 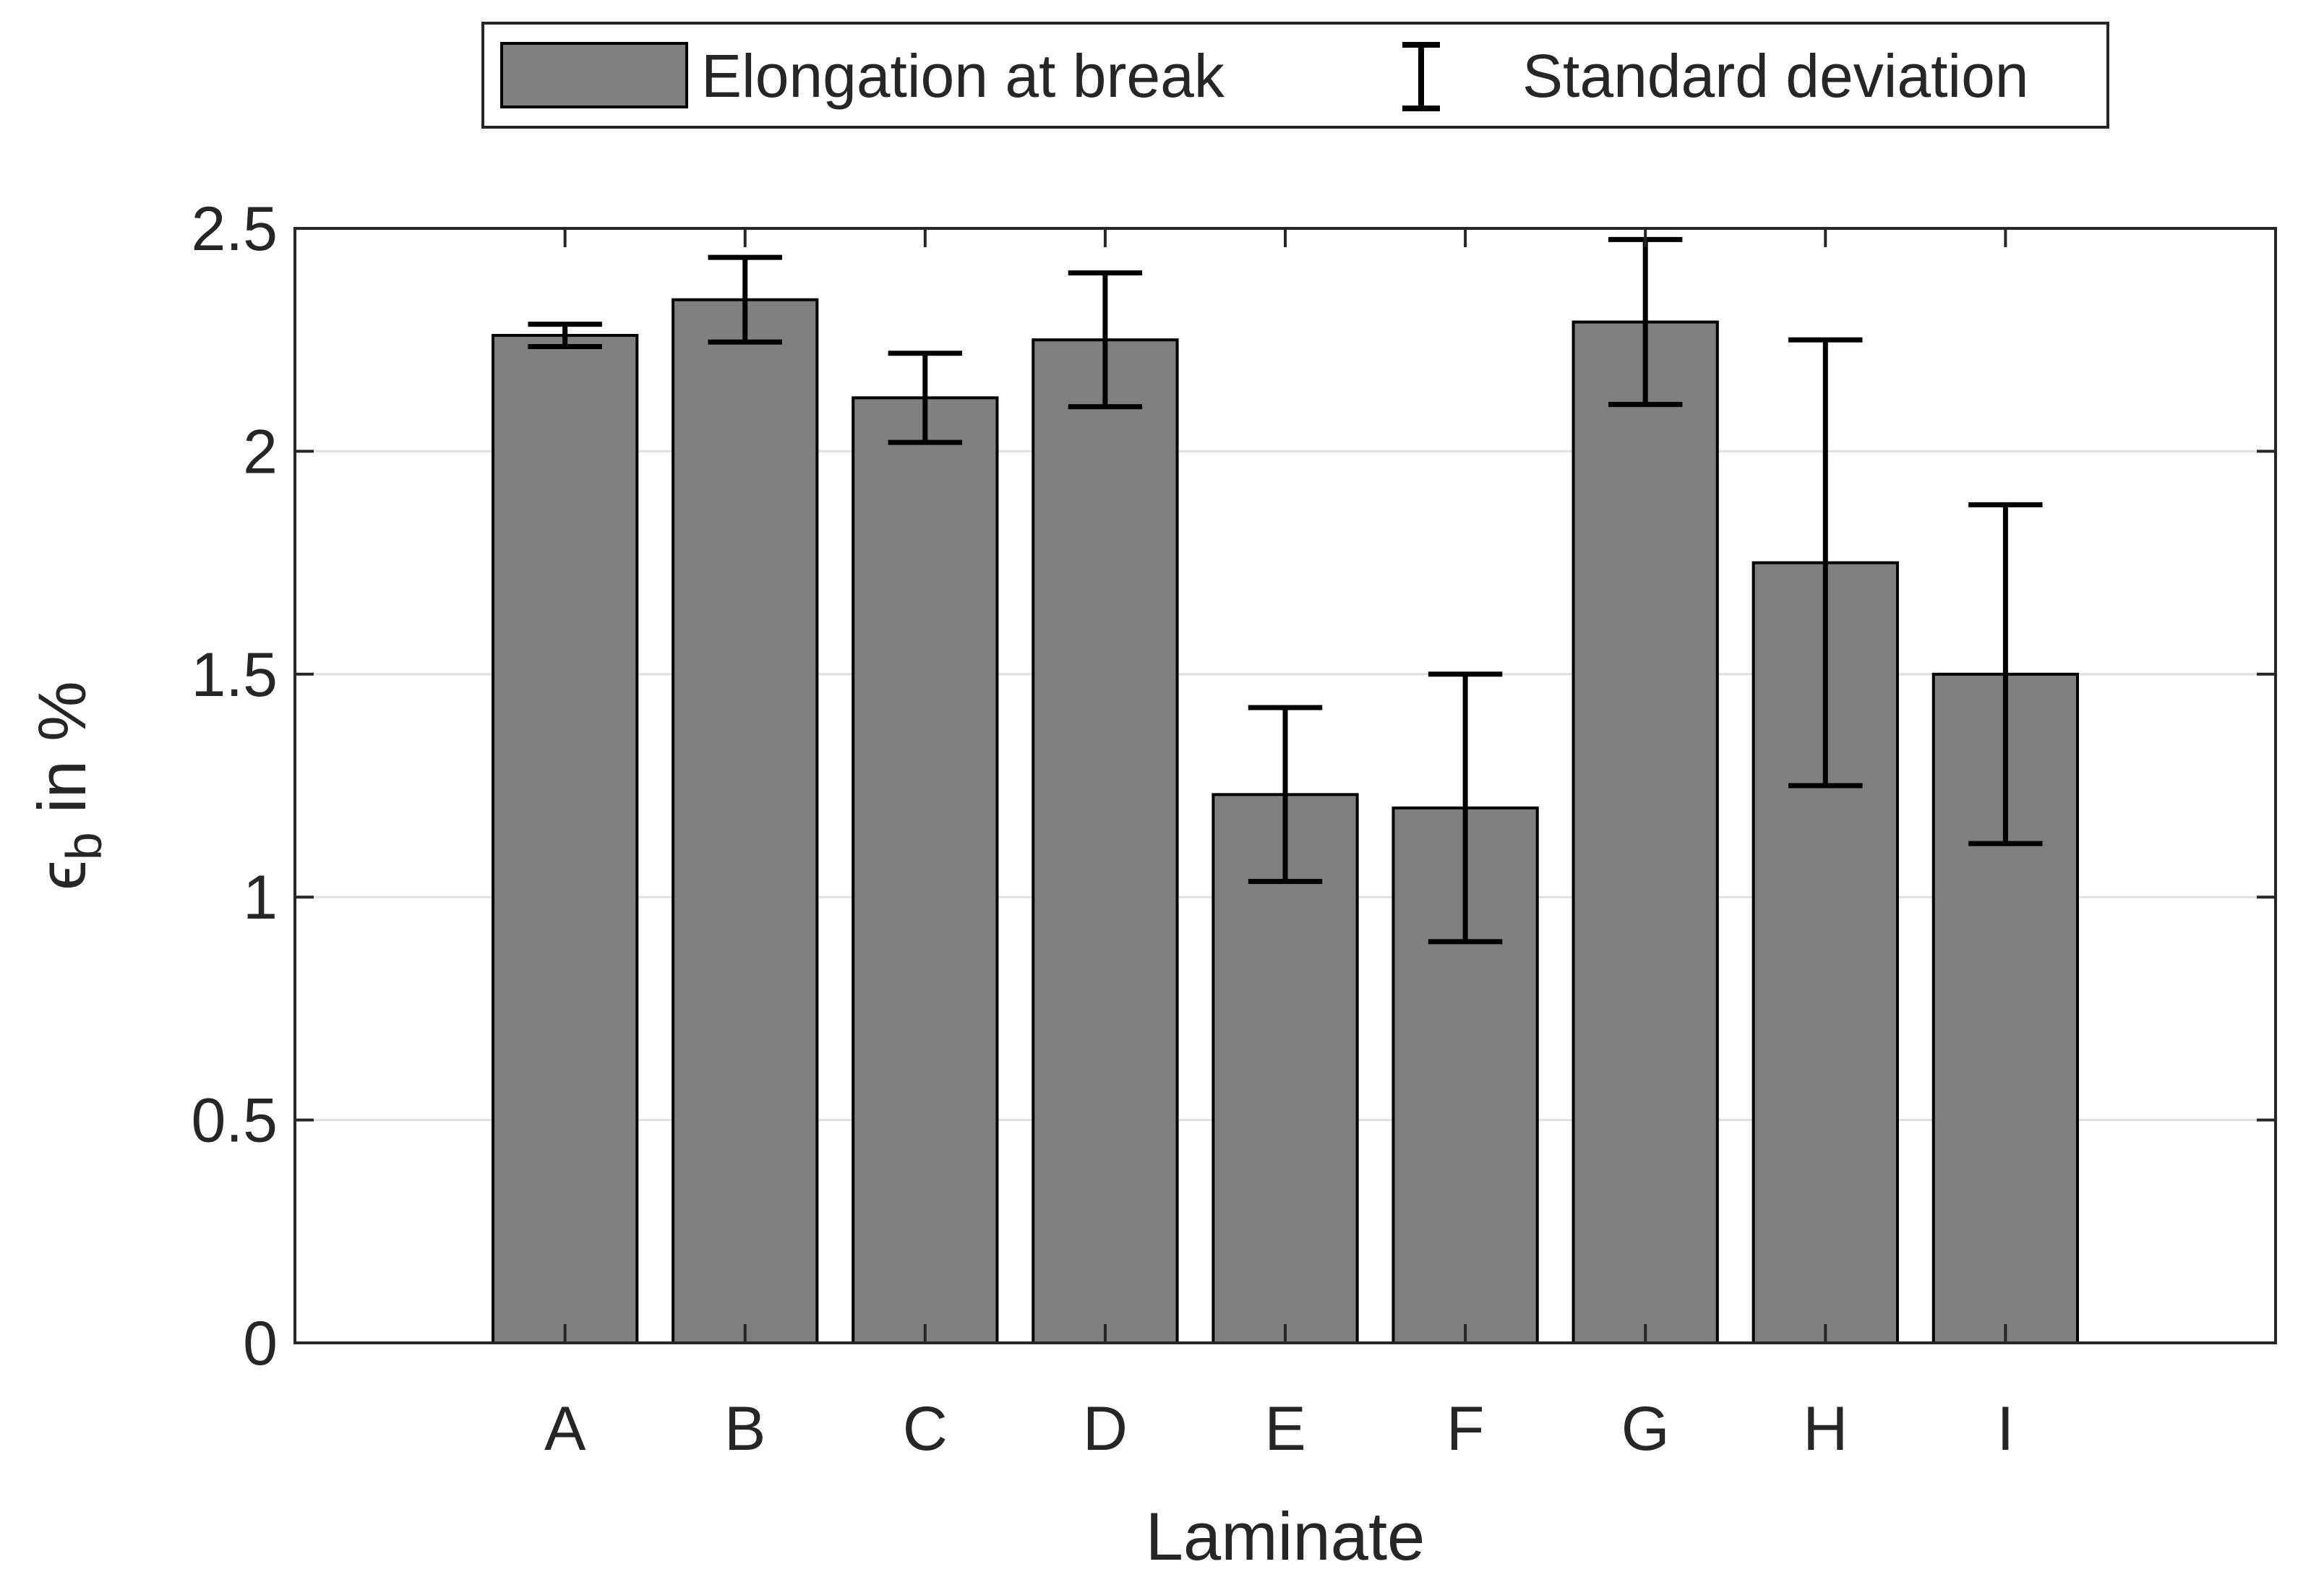 I want to click on xtick-label-E: E, so click(x=1284, y=1429).